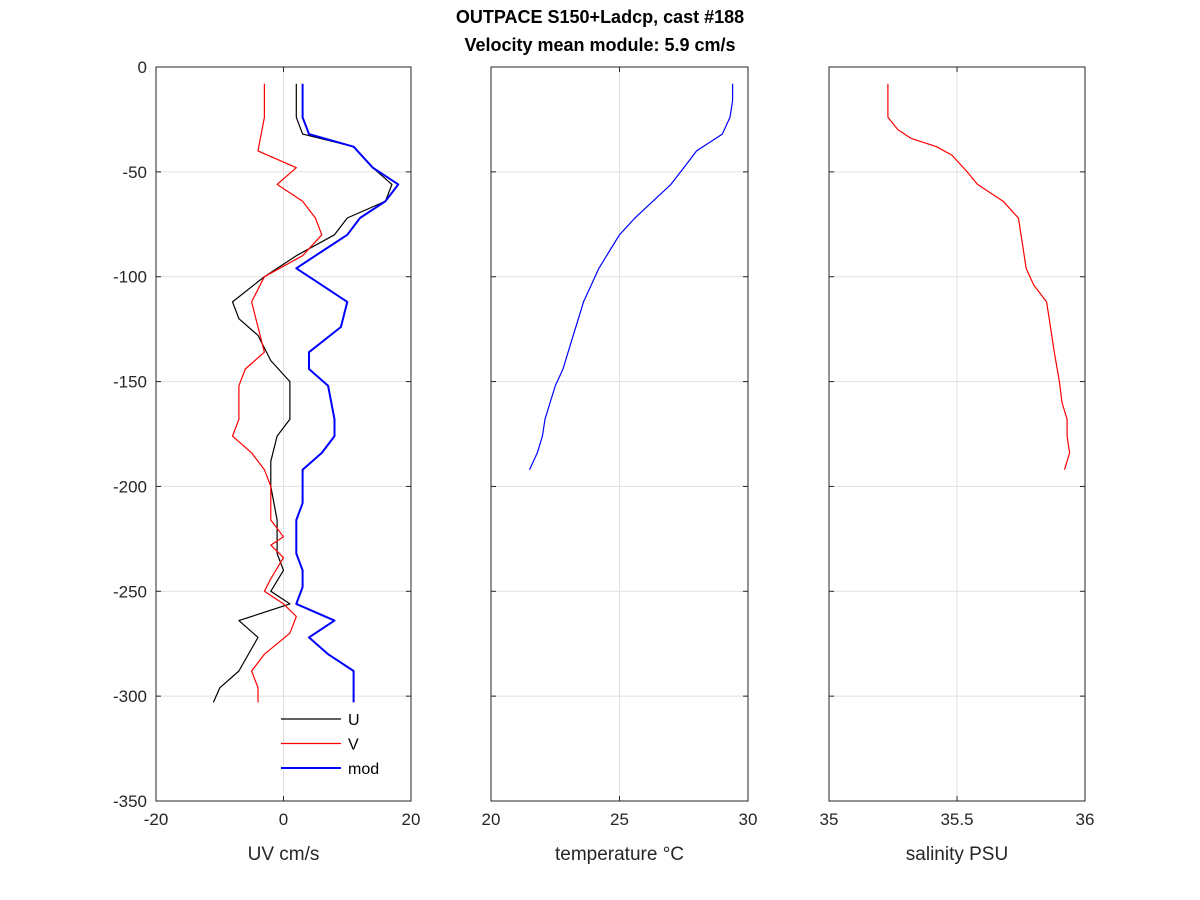 Image resolution: width=1200 pixels, height=900 pixels. I want to click on x-tick-label: 0, so click(283, 819).